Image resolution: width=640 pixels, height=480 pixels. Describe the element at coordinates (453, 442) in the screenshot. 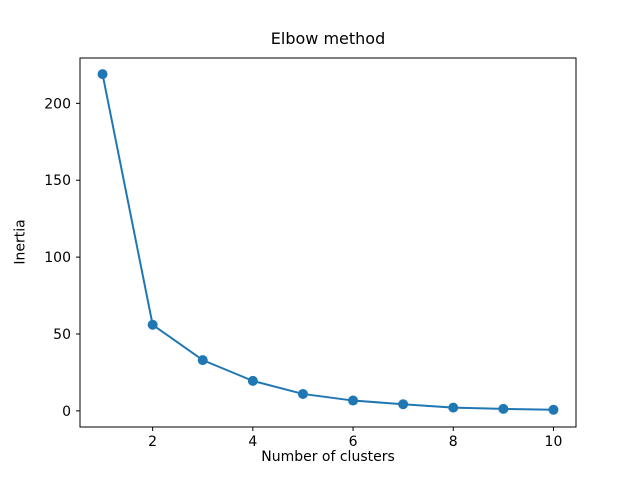

I see `x-tick-label: 8` at that location.